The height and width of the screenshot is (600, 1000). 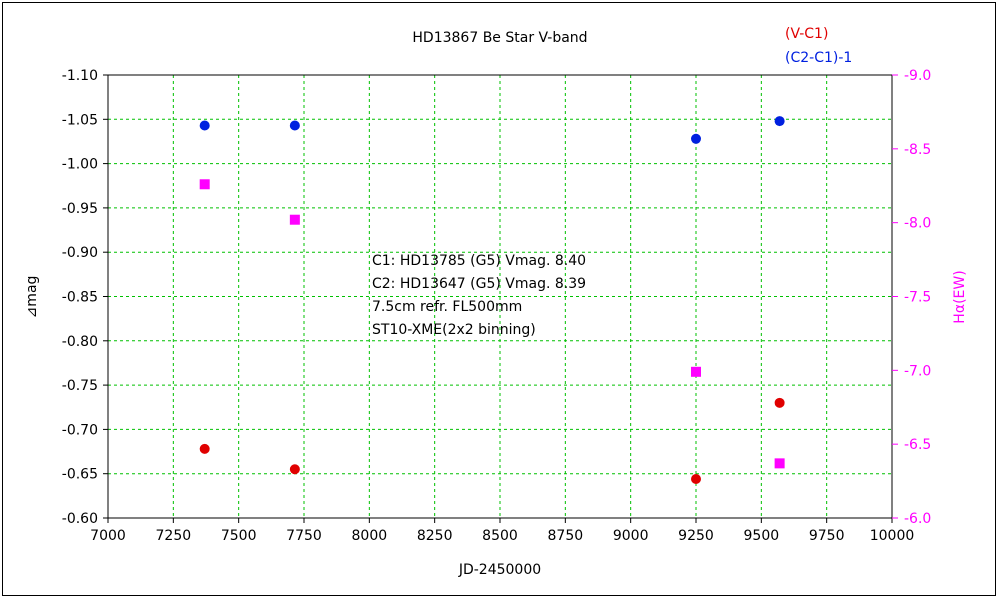 I want to click on legend-entry-v-c1: (V-C1), so click(x=806, y=34).